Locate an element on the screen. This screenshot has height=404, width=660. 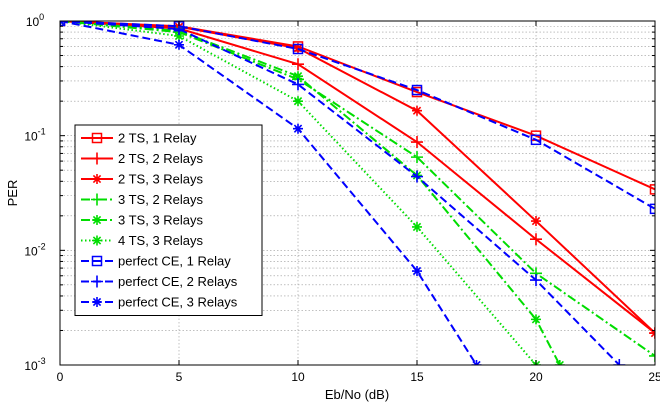
y-tick-label: 10⁻² is located at coordinates (34, 249).